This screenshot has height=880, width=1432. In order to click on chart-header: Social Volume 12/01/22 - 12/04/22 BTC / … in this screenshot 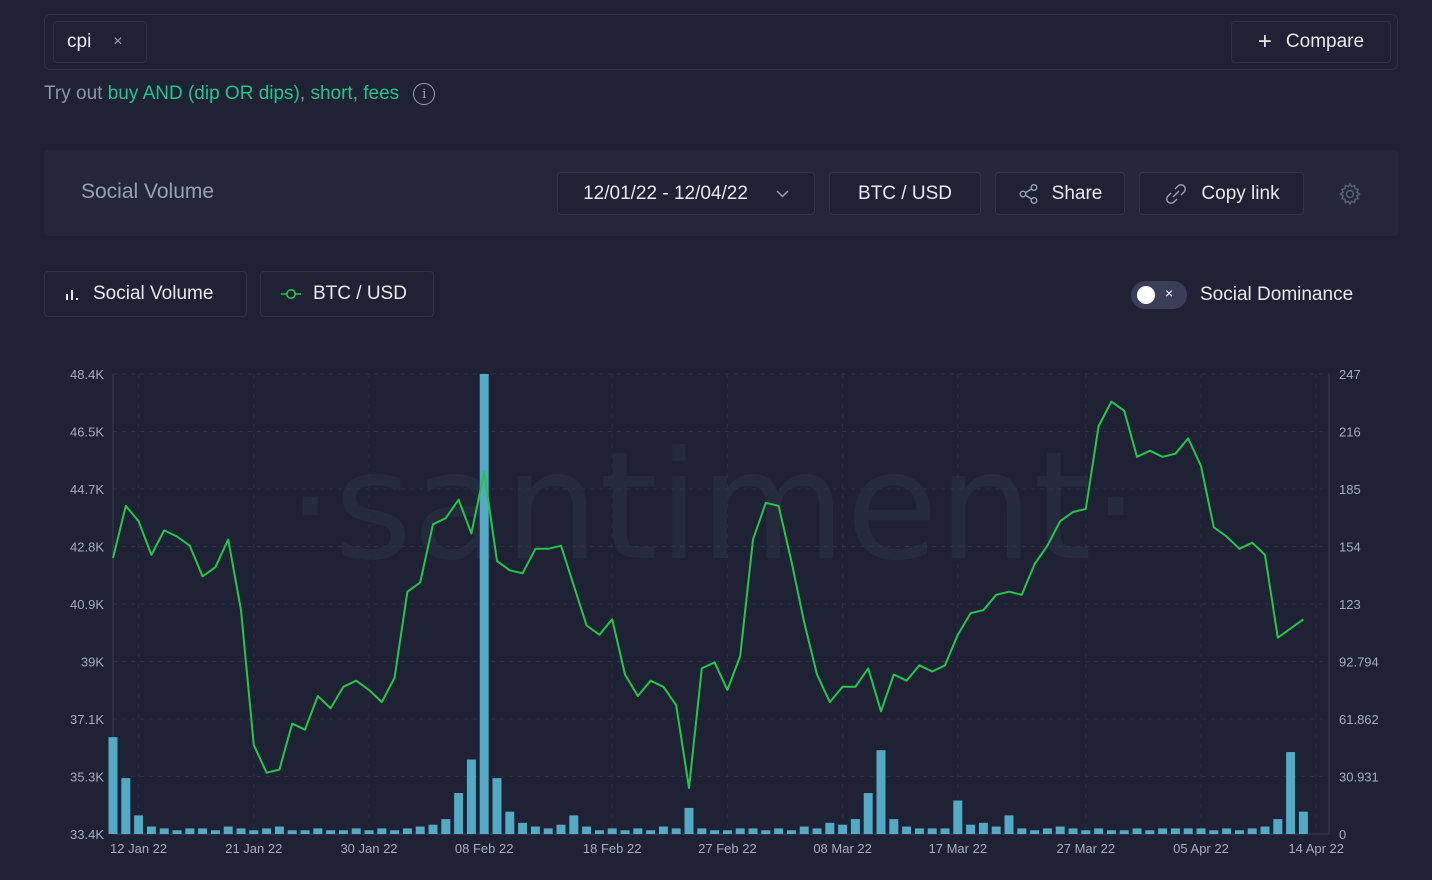, I will do `click(721, 193)`.